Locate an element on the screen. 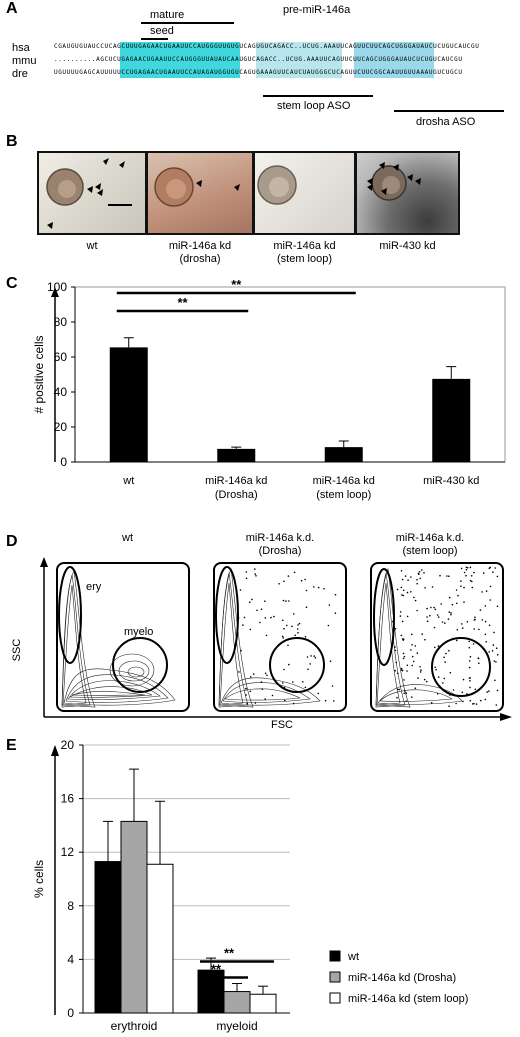 The image size is (520, 1037). x-tick-label: miR-146a kd is located at coordinates (236, 481).